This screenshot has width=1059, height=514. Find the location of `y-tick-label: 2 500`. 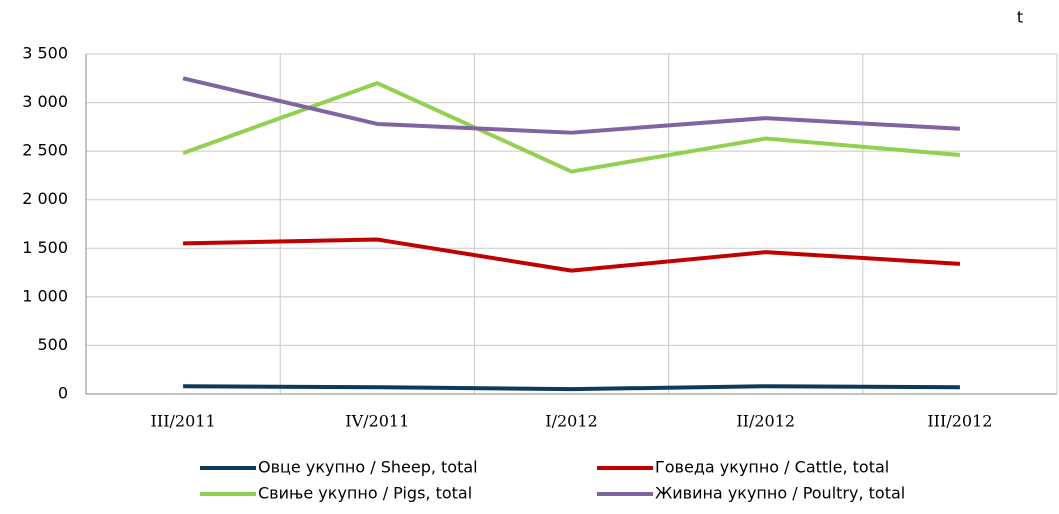

y-tick-label: 2 500 is located at coordinates (45, 150).